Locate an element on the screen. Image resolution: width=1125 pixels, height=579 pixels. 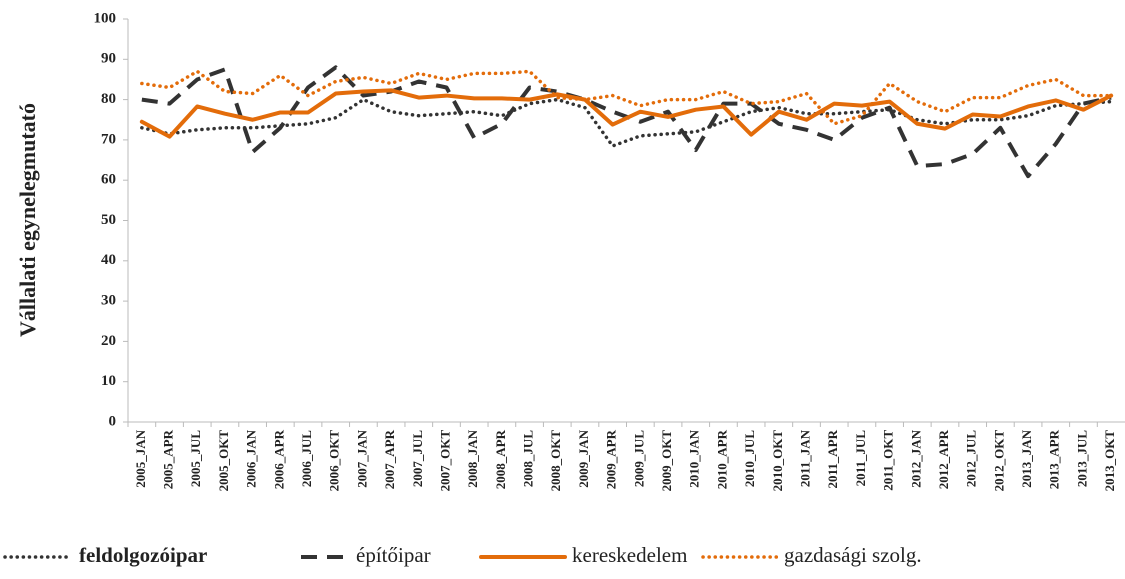
x-tick-label: 2012_JUL is located at coordinates (971, 458).